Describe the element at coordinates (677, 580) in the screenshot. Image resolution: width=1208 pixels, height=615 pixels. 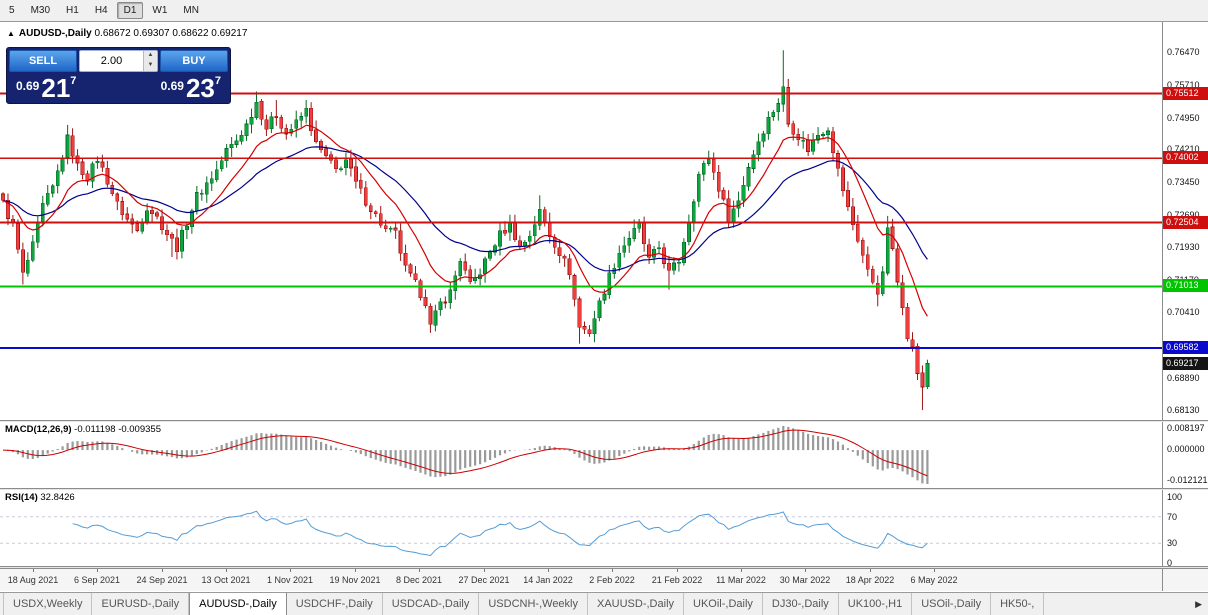
I see `date-label: 21 Feb 2022` at that location.